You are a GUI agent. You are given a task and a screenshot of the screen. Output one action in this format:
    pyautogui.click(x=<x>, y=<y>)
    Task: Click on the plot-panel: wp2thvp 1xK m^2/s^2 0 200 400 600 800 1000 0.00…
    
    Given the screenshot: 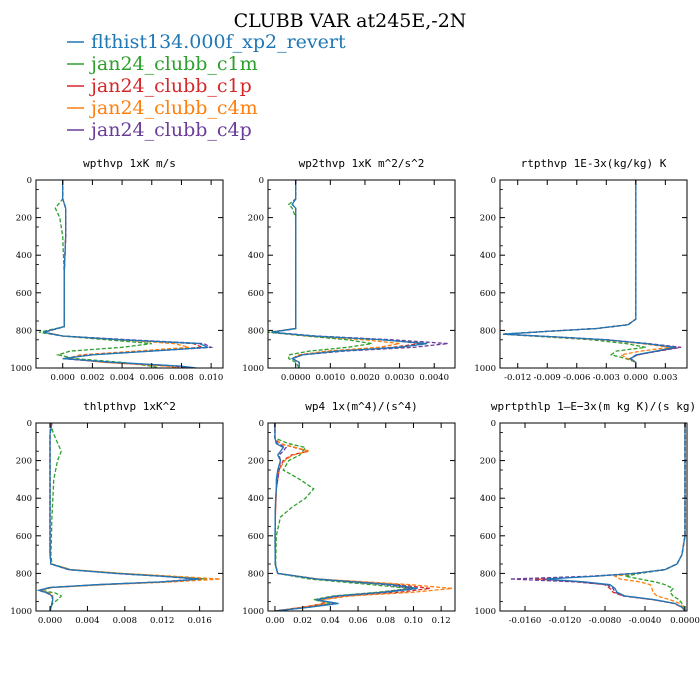 What is the action you would take?
    pyautogui.click(x=349, y=270)
    